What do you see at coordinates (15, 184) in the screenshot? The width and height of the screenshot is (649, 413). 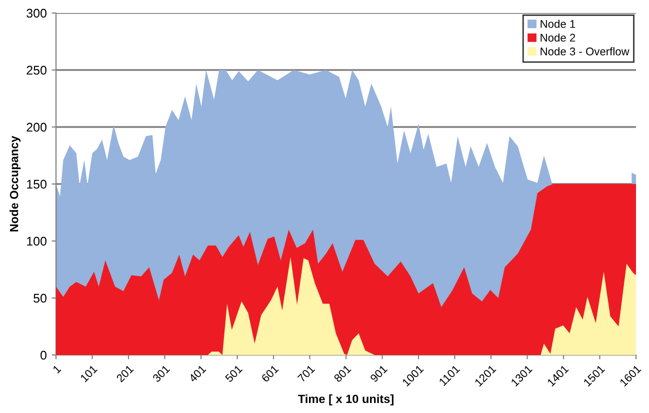 I see `y-axis-title: Node Occupancy` at bounding box center [15, 184].